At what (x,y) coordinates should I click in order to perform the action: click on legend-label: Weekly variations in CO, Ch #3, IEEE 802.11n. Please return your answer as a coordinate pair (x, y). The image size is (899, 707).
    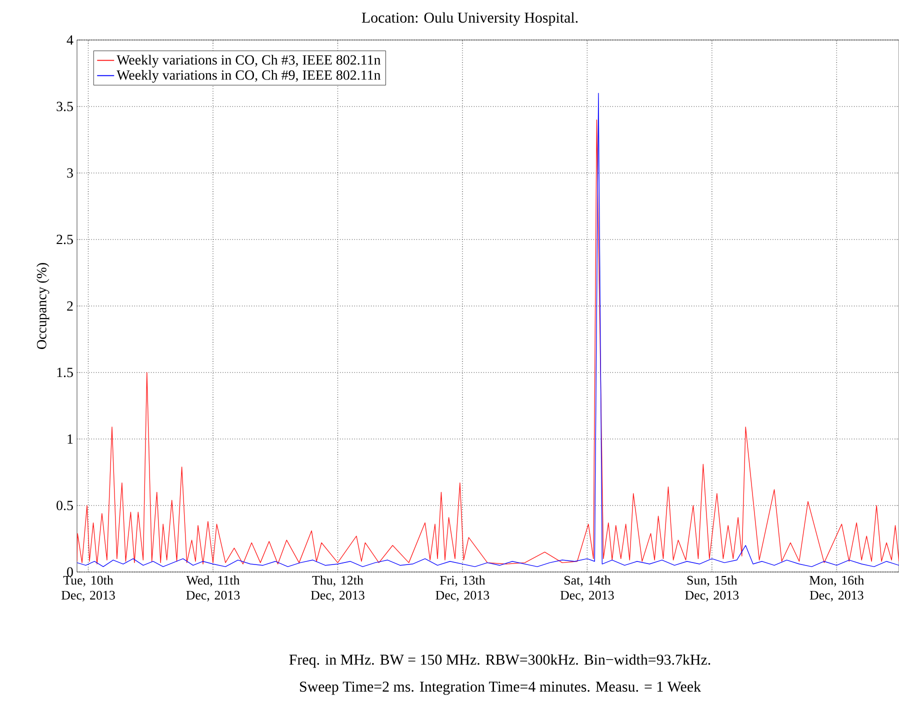
    Looking at the image, I should click on (248, 61).